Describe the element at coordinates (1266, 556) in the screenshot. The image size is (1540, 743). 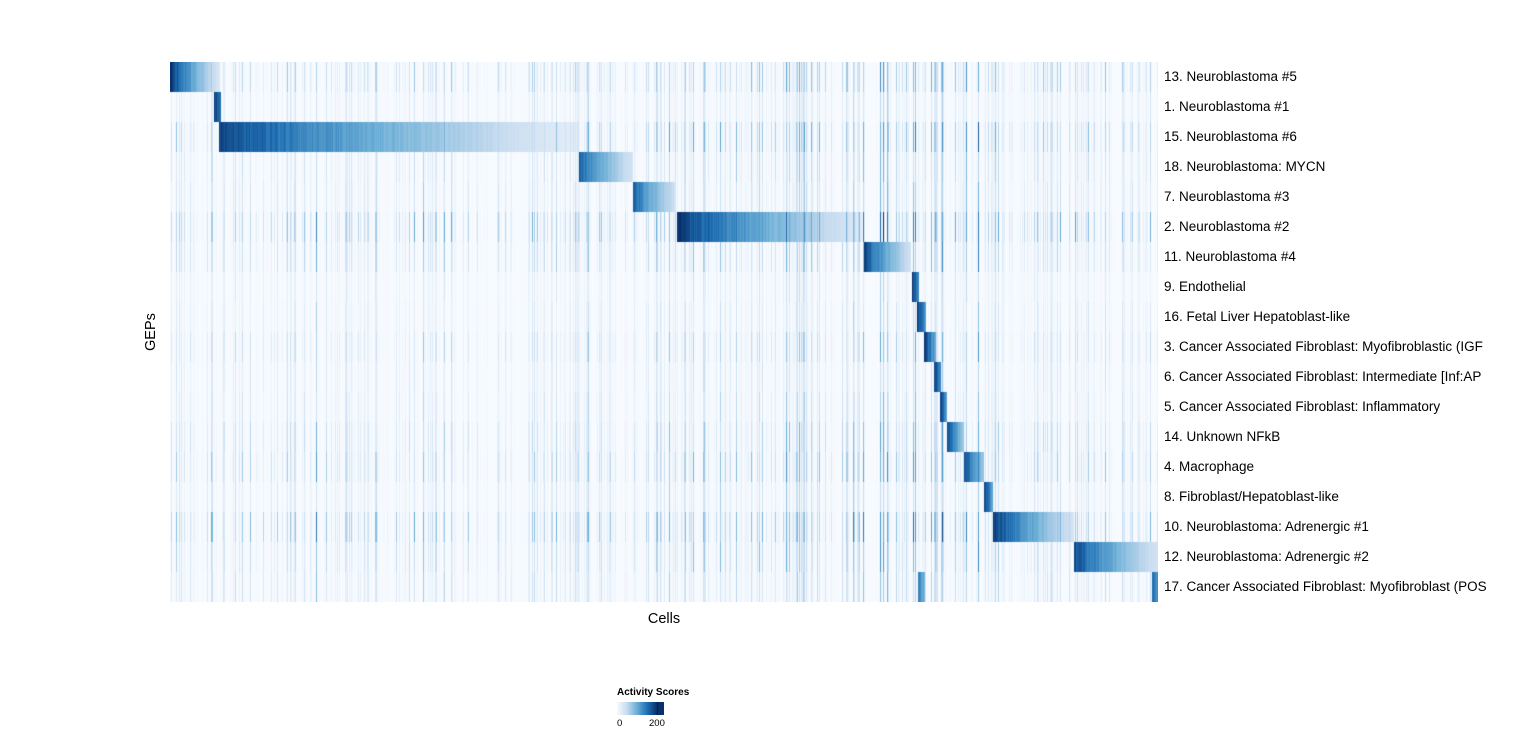
I see `row-label: 12. Neuroblastoma: Adrenergic #2` at that location.